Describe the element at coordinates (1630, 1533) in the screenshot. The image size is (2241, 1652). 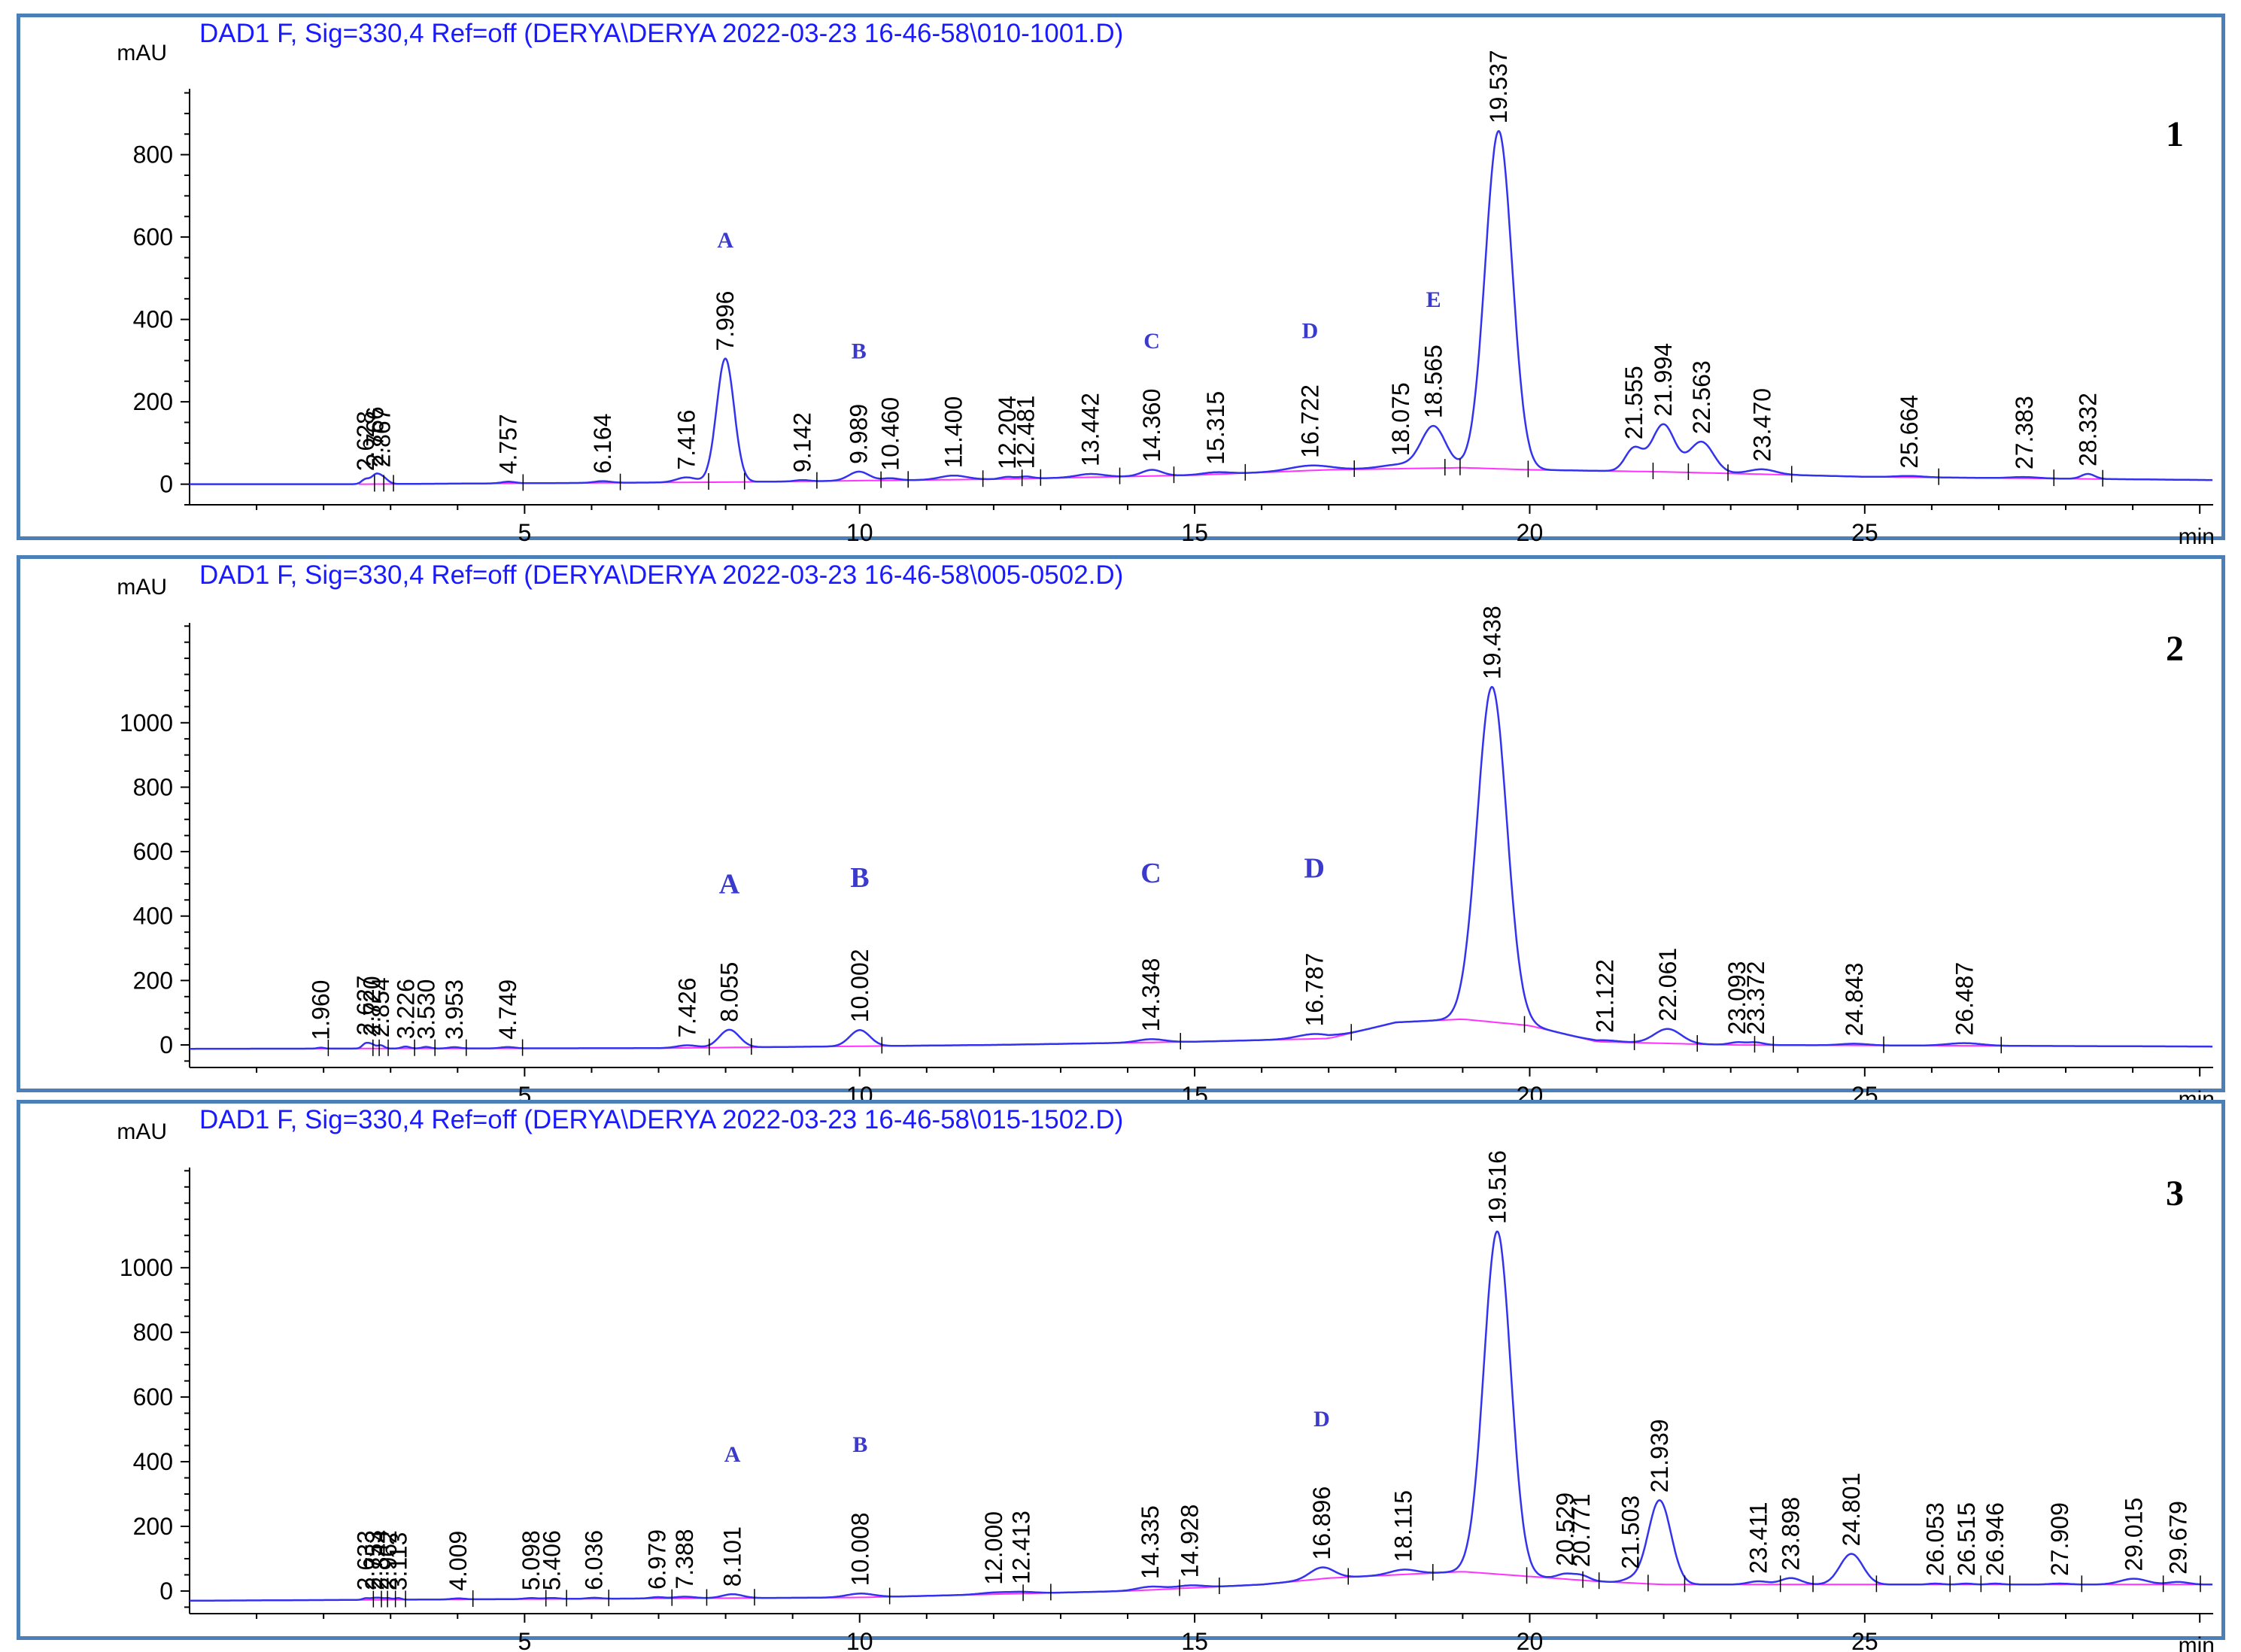
I see `peak-label: 21.503` at that location.